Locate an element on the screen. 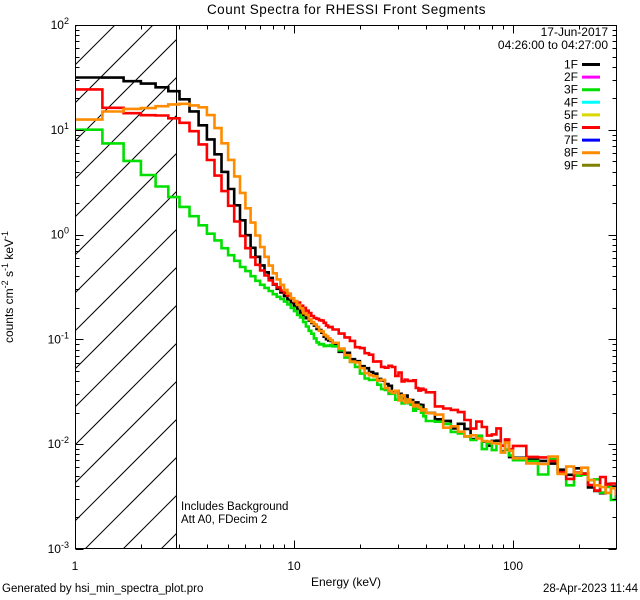 The image size is (640, 600). y-tick-label: 10⁻² is located at coordinates (58, 443).